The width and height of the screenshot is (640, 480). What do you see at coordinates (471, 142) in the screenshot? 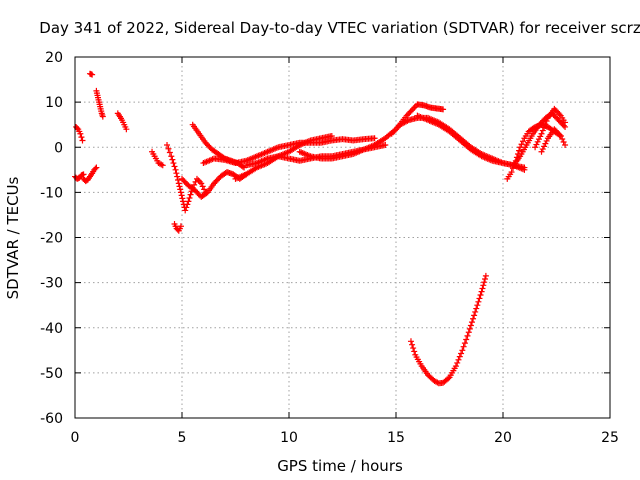
I see `series-arc-q` at bounding box center [471, 142].